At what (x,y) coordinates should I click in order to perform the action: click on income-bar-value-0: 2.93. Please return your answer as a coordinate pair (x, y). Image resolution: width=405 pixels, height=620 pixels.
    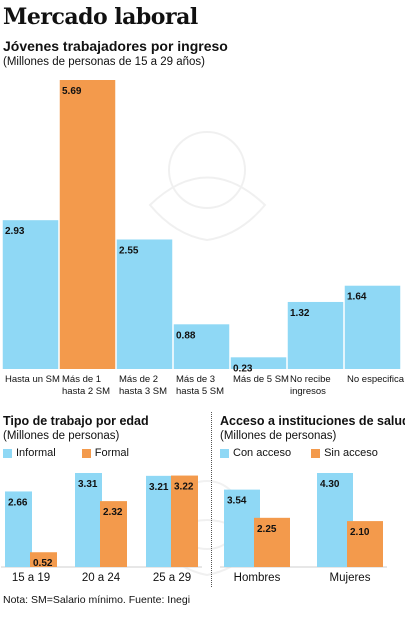
    Looking at the image, I should click on (15, 231).